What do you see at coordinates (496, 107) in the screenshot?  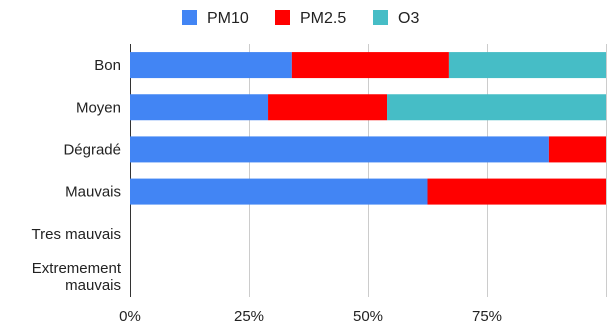 I see `bar-o3-moyen` at bounding box center [496, 107].